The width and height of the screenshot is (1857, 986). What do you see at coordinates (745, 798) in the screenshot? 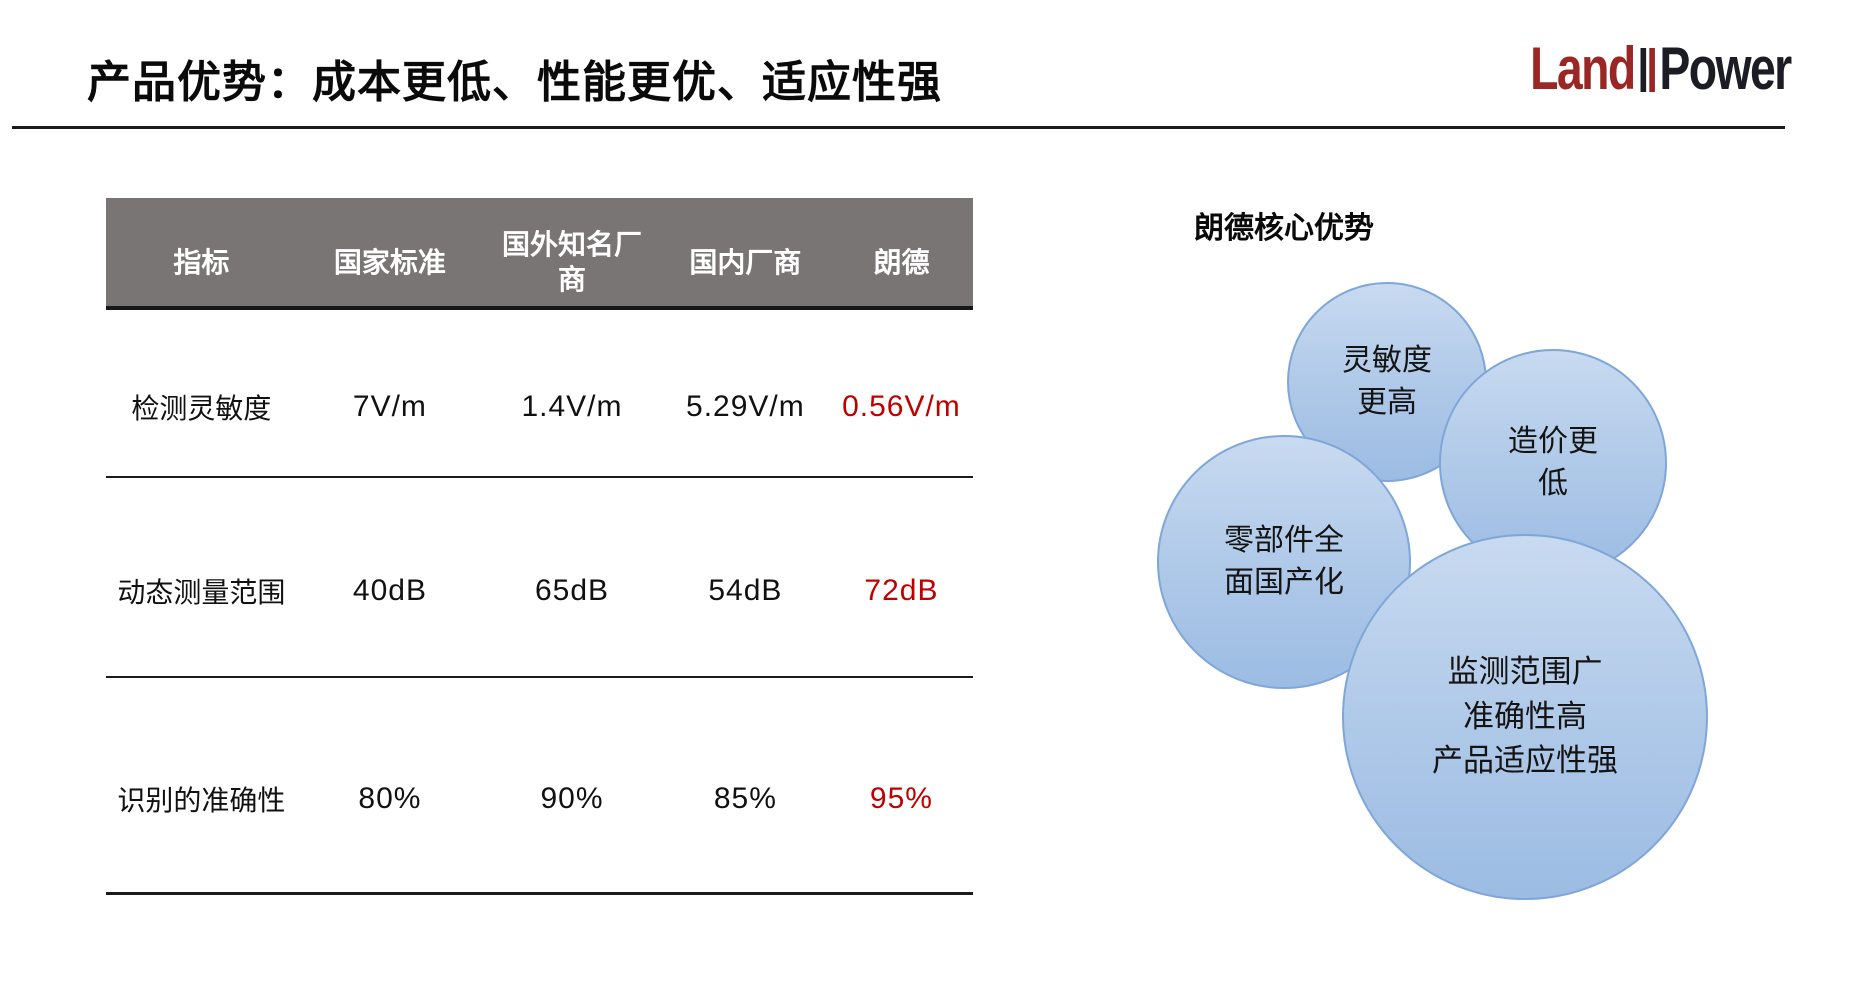
I see `value-cell: 85%` at bounding box center [745, 798].